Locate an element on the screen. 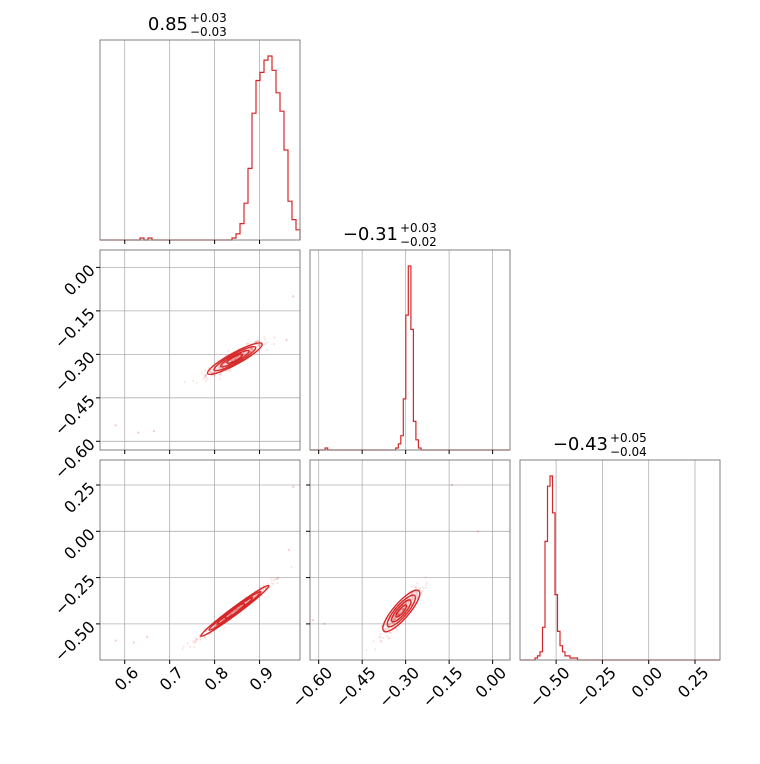 This screenshot has height=764, width=760. y-tick-label: −0.15 is located at coordinates (75, 328).